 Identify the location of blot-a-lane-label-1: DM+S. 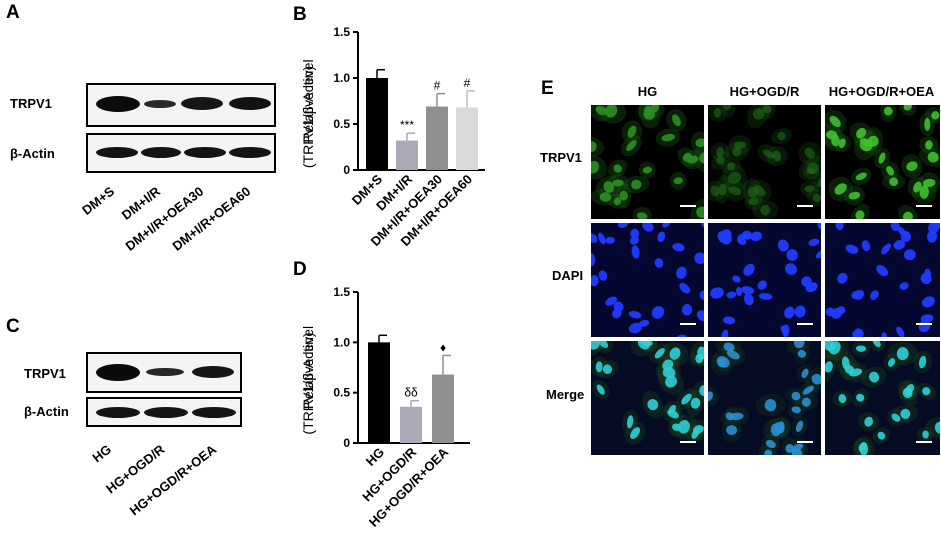
(97, 200).